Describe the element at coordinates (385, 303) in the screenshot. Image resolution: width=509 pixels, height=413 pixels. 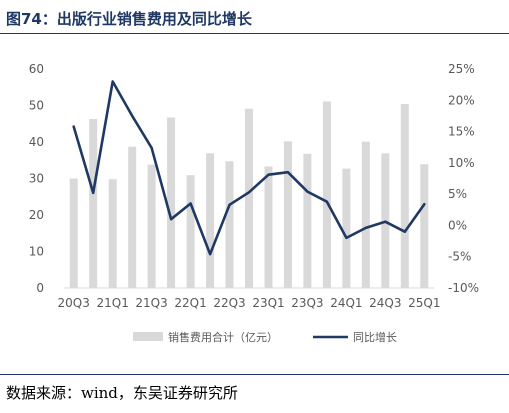
I see `x-tick-label: 24Q3` at that location.